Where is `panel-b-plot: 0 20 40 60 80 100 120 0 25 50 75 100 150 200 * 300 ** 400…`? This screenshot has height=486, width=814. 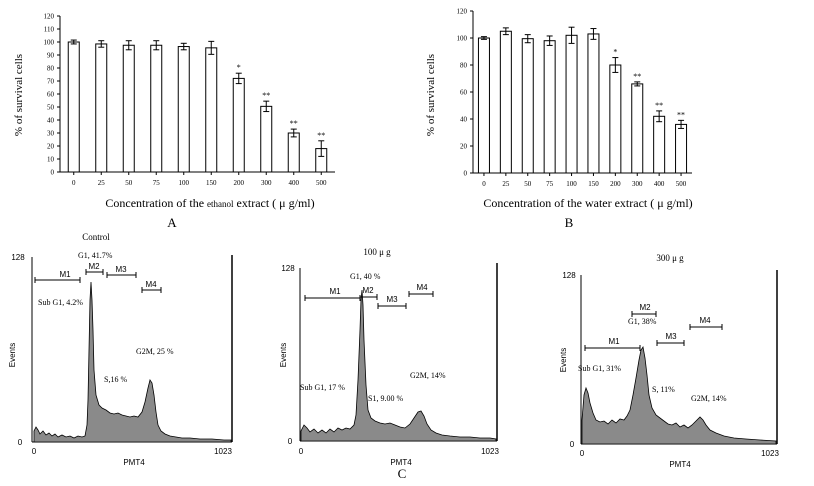 panel-b-plot: 0 20 40 60 80 100 120 0 25 50 75 100 150 200 * 300 ** 400… is located at coordinates (574, 98).